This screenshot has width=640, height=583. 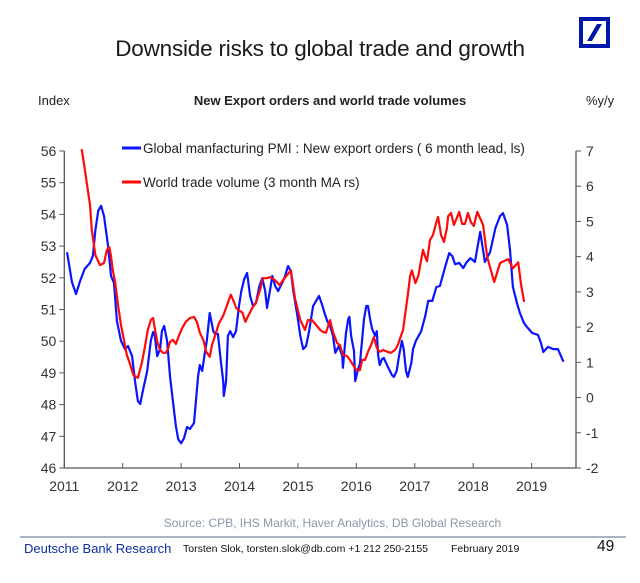 I want to click on logo-slash-icon, so click(x=594, y=32).